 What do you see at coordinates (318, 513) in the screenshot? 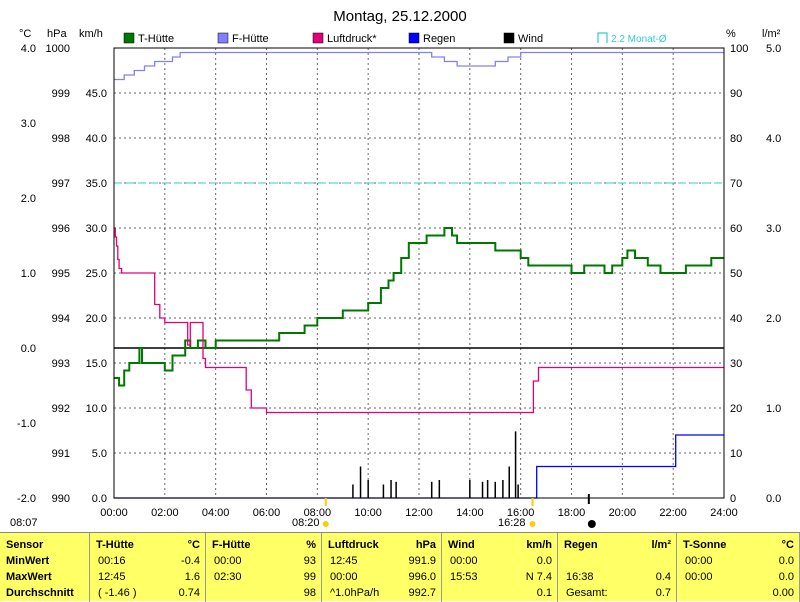
I see `x-tick-label: 08:00` at bounding box center [318, 513].